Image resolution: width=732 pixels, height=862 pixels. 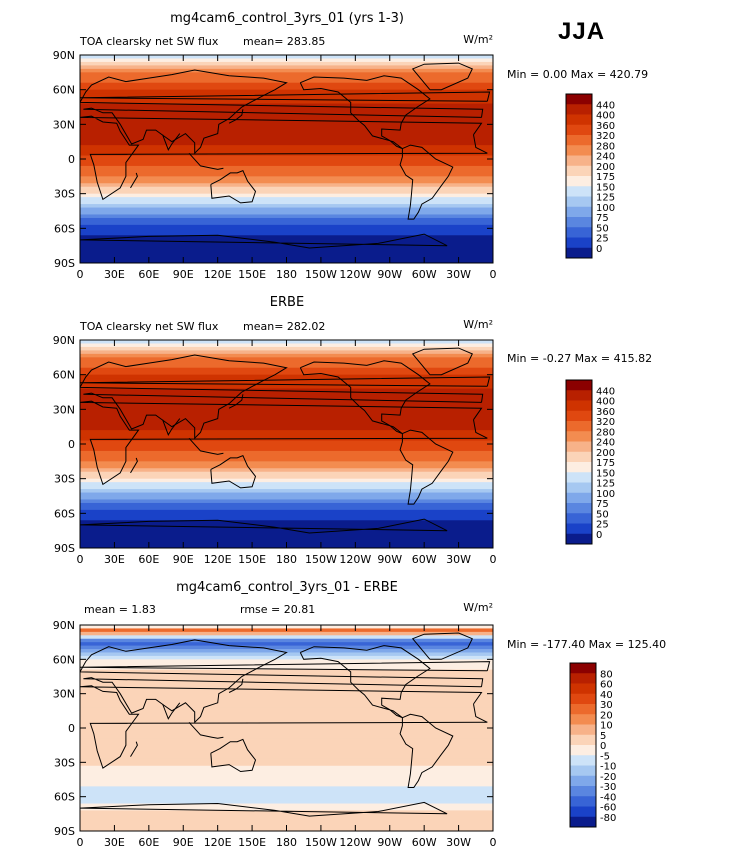 I want to click on colorbar-label: 60, so click(x=606, y=685).